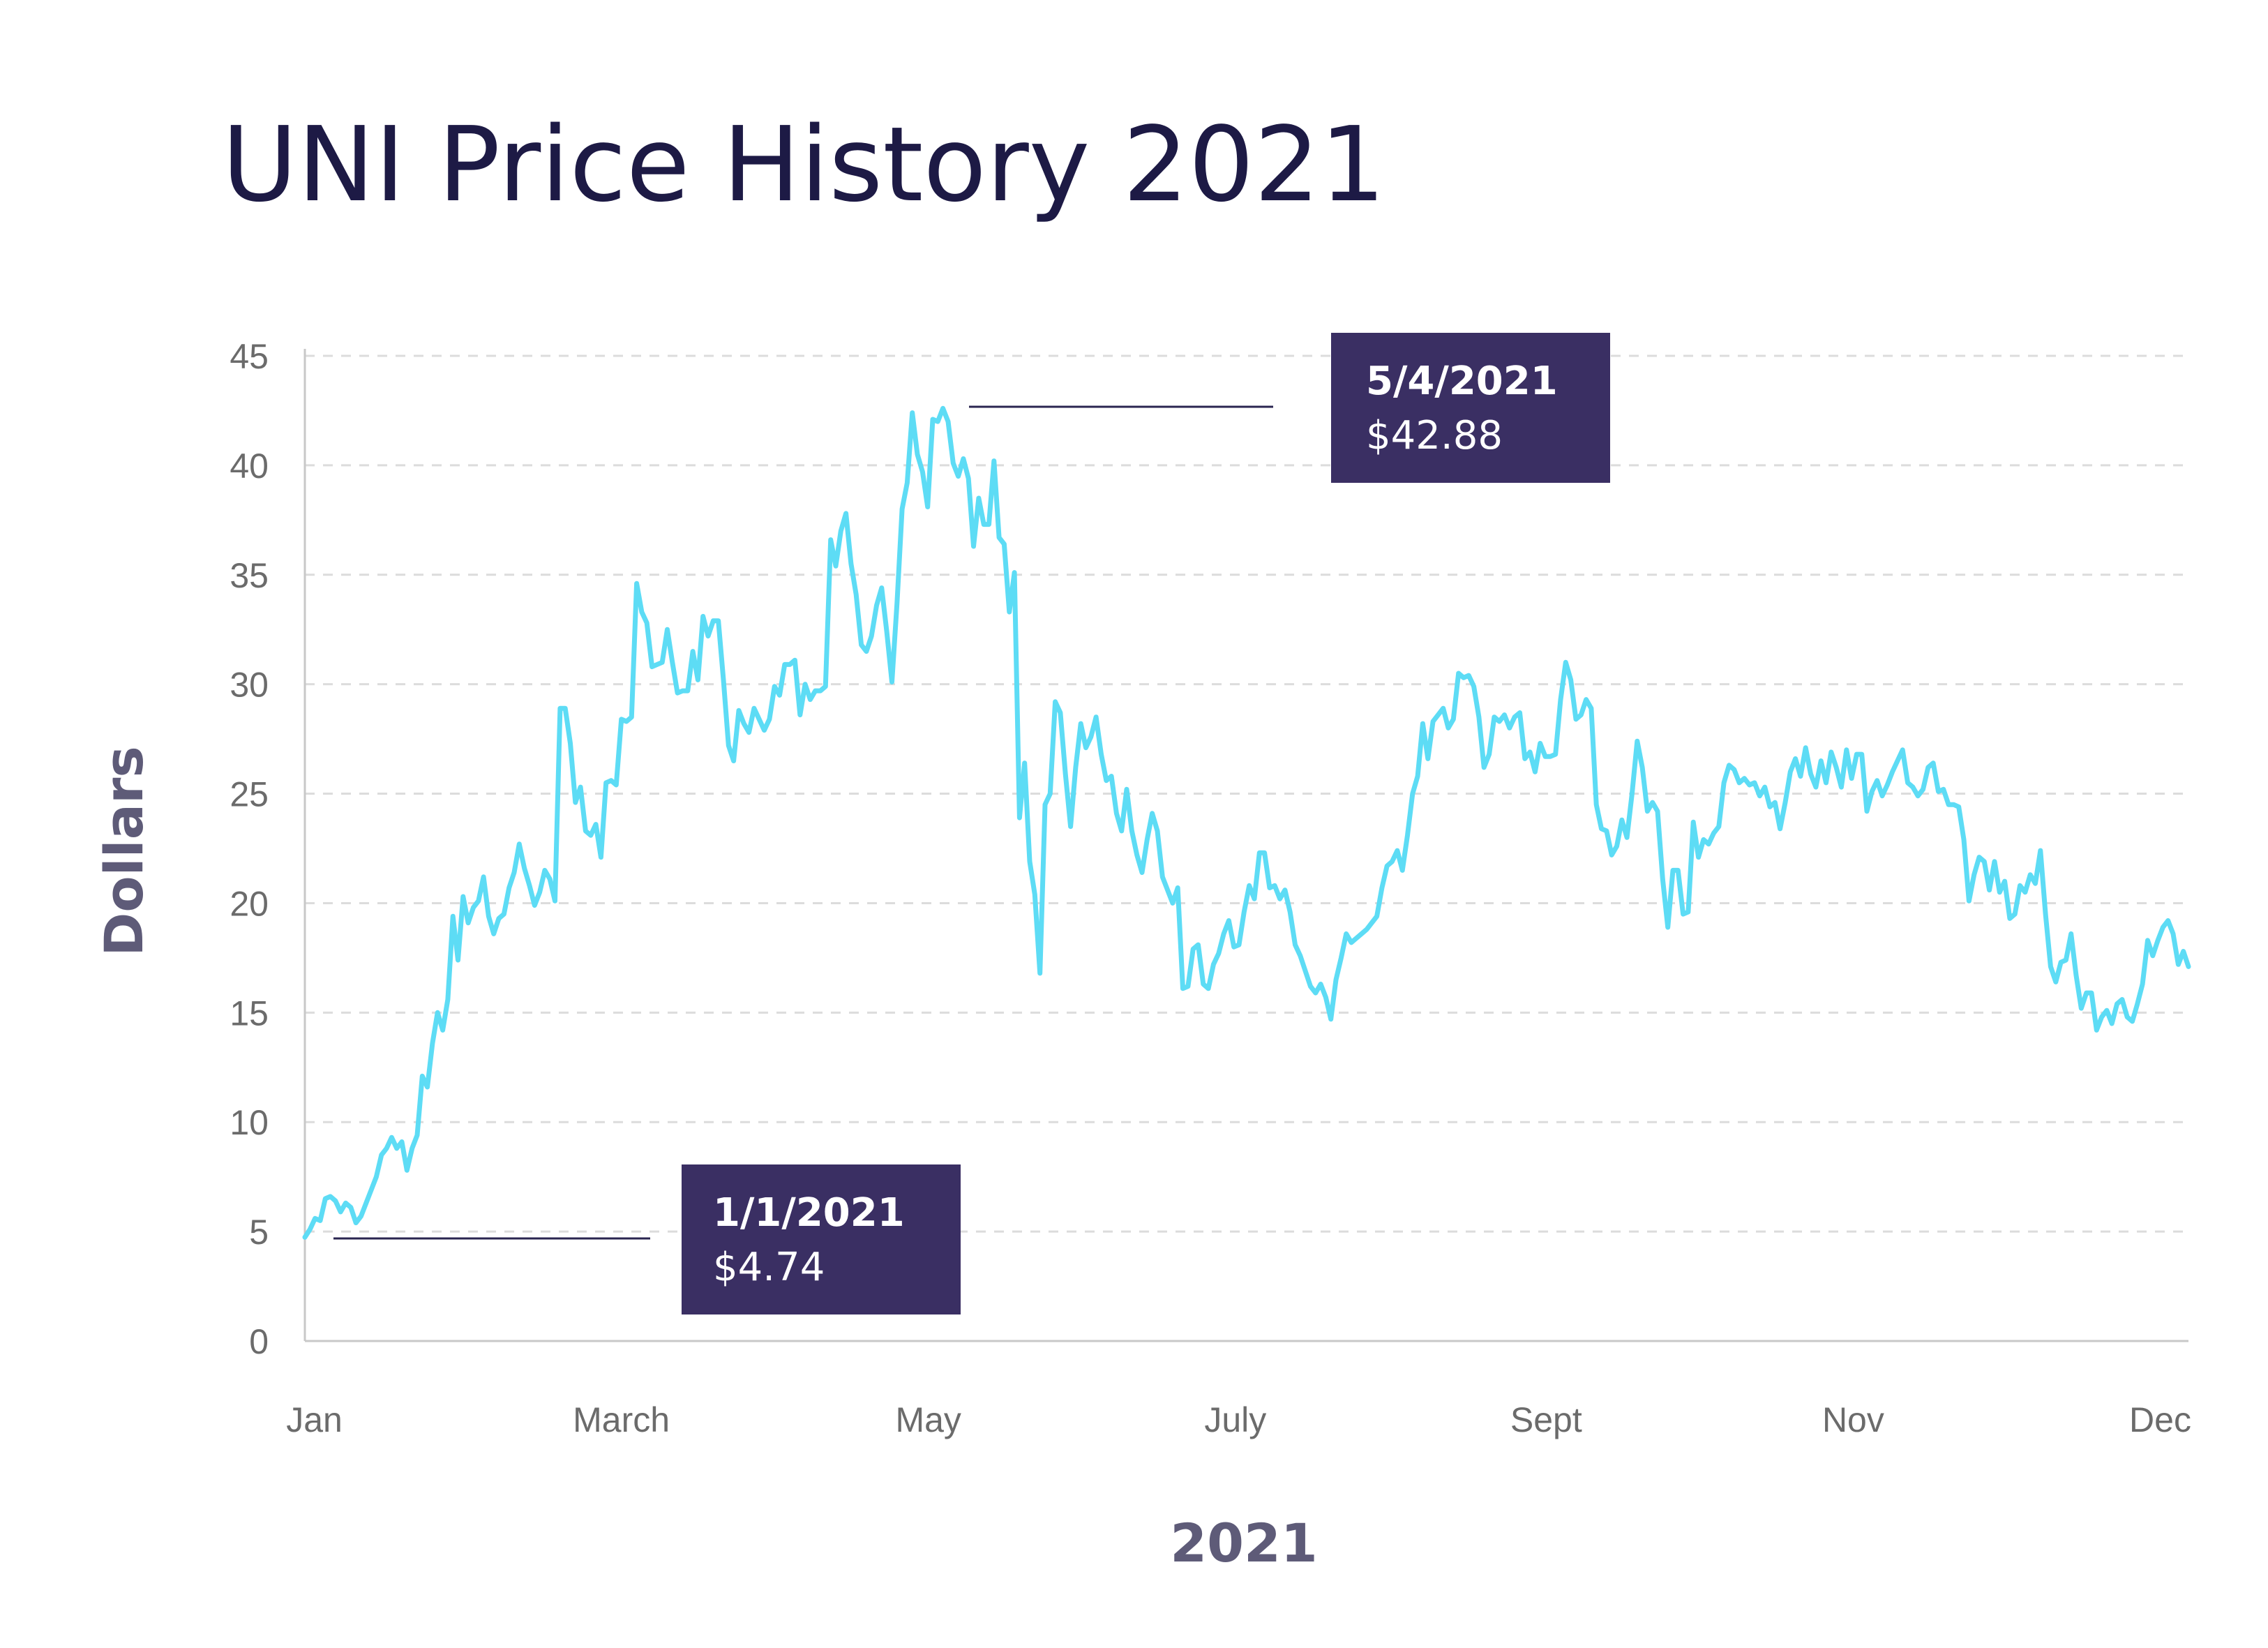 The width and height of the screenshot is (2268, 1648). Describe the element at coordinates (249, 356) in the screenshot. I see `y-tick-label: 45` at that location.